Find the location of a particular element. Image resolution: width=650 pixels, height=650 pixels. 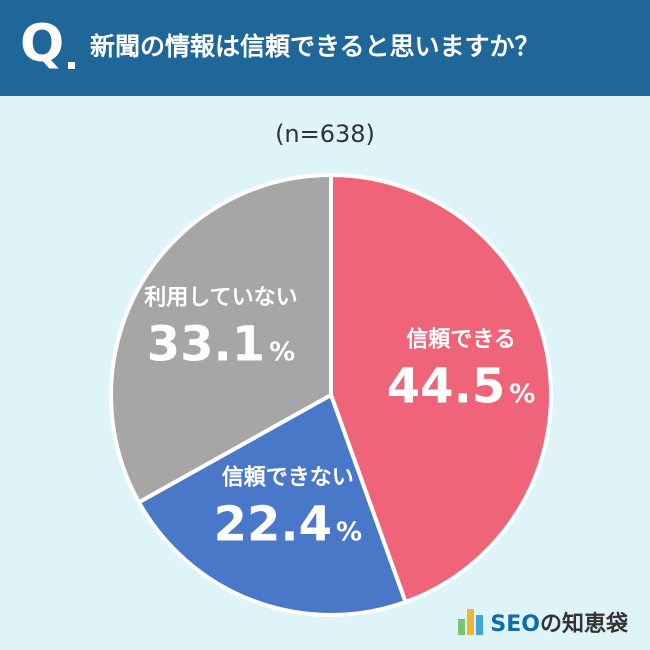

slice-category-label: 信頼できない is located at coordinates (288, 477).